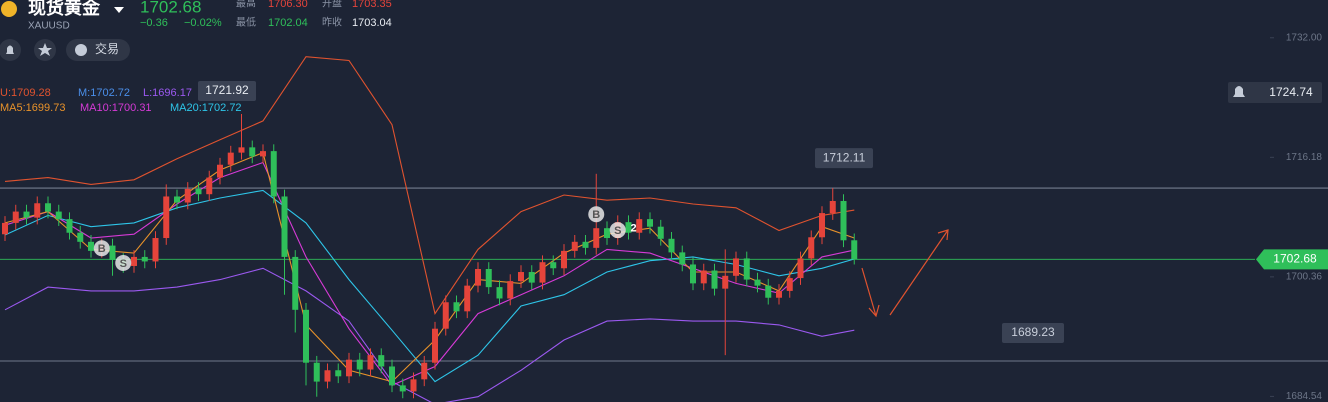  I want to click on forecast-arrows, so click(905, 273).